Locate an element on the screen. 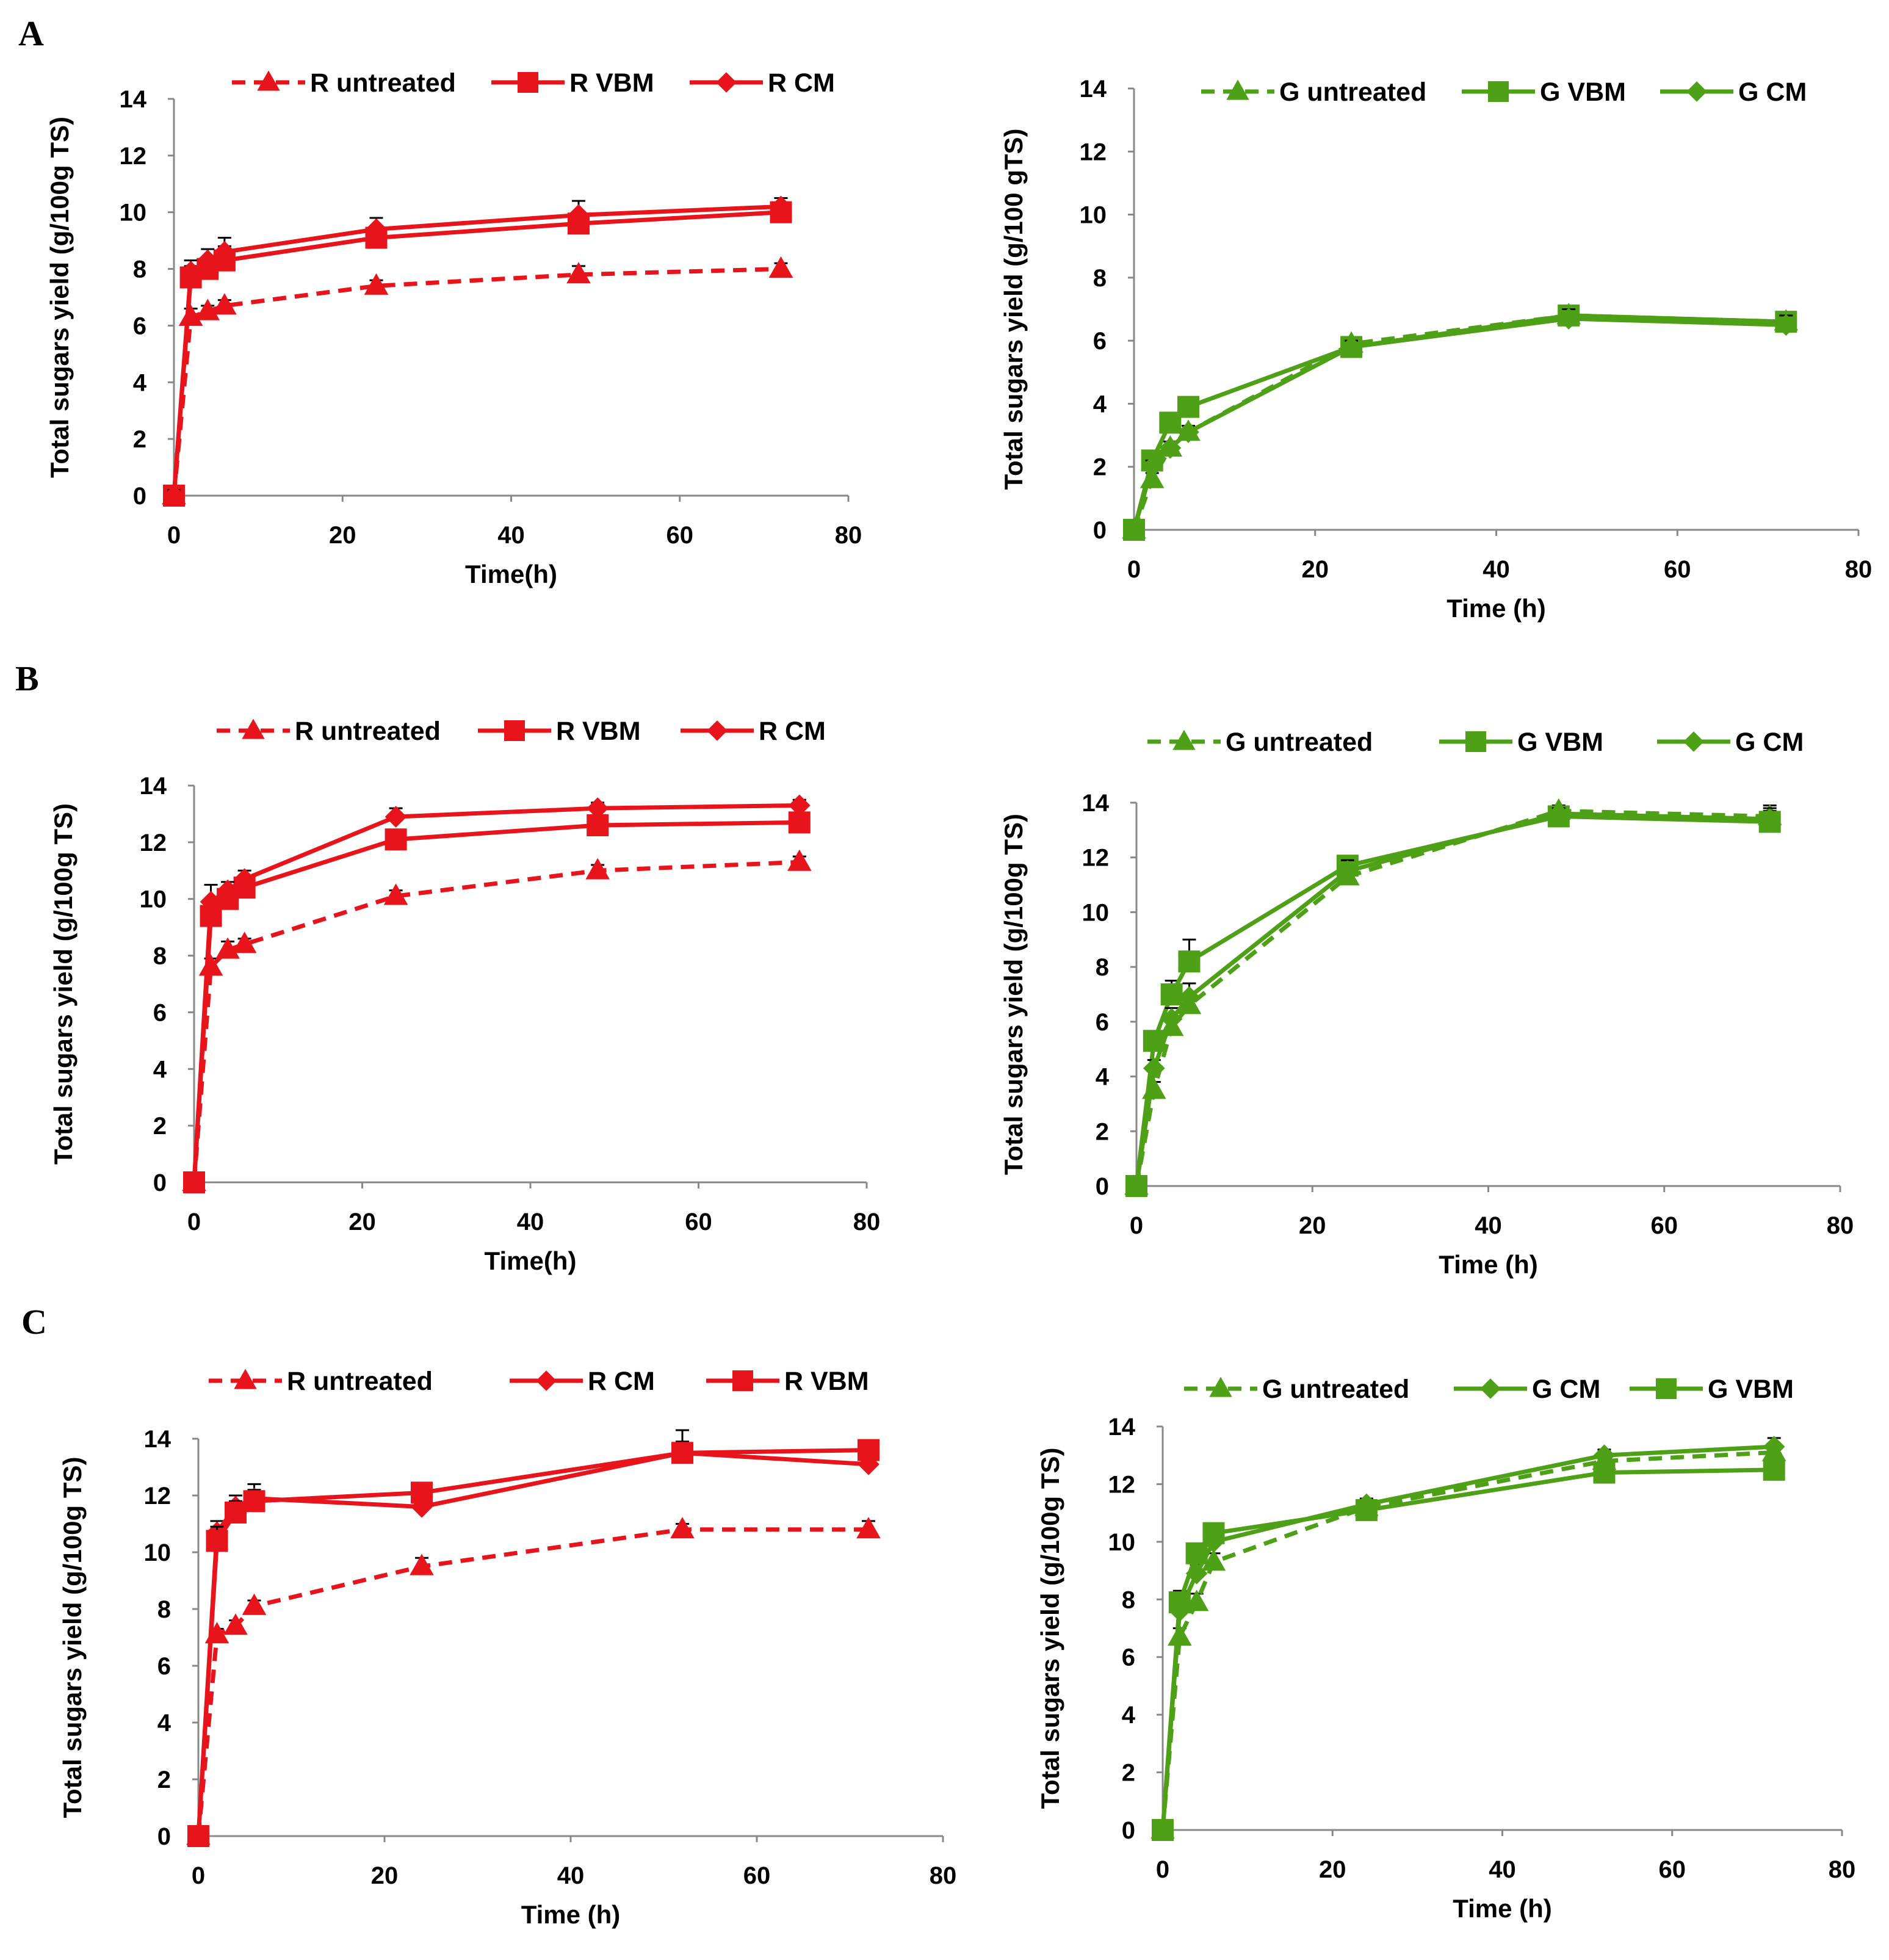 Image resolution: width=1889 pixels, height=1960 pixels. panel-letter-a: A is located at coordinates (31, 33).